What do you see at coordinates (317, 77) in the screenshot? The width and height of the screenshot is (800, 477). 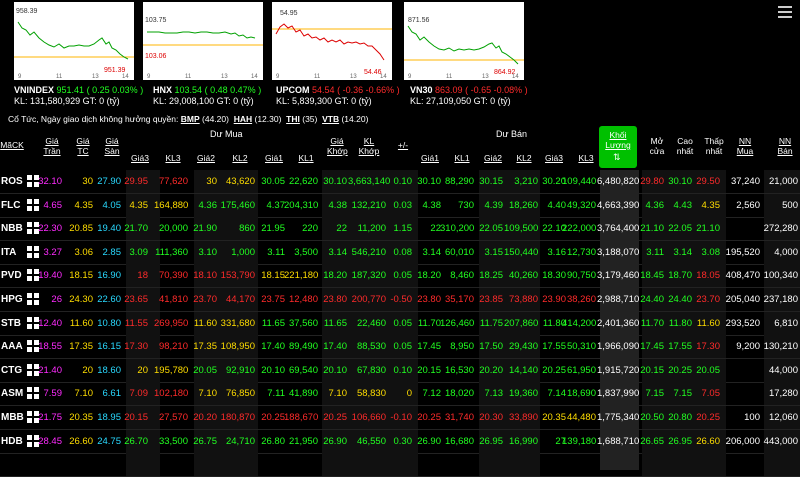 I see `svg-text: 11` at bounding box center [317, 77].